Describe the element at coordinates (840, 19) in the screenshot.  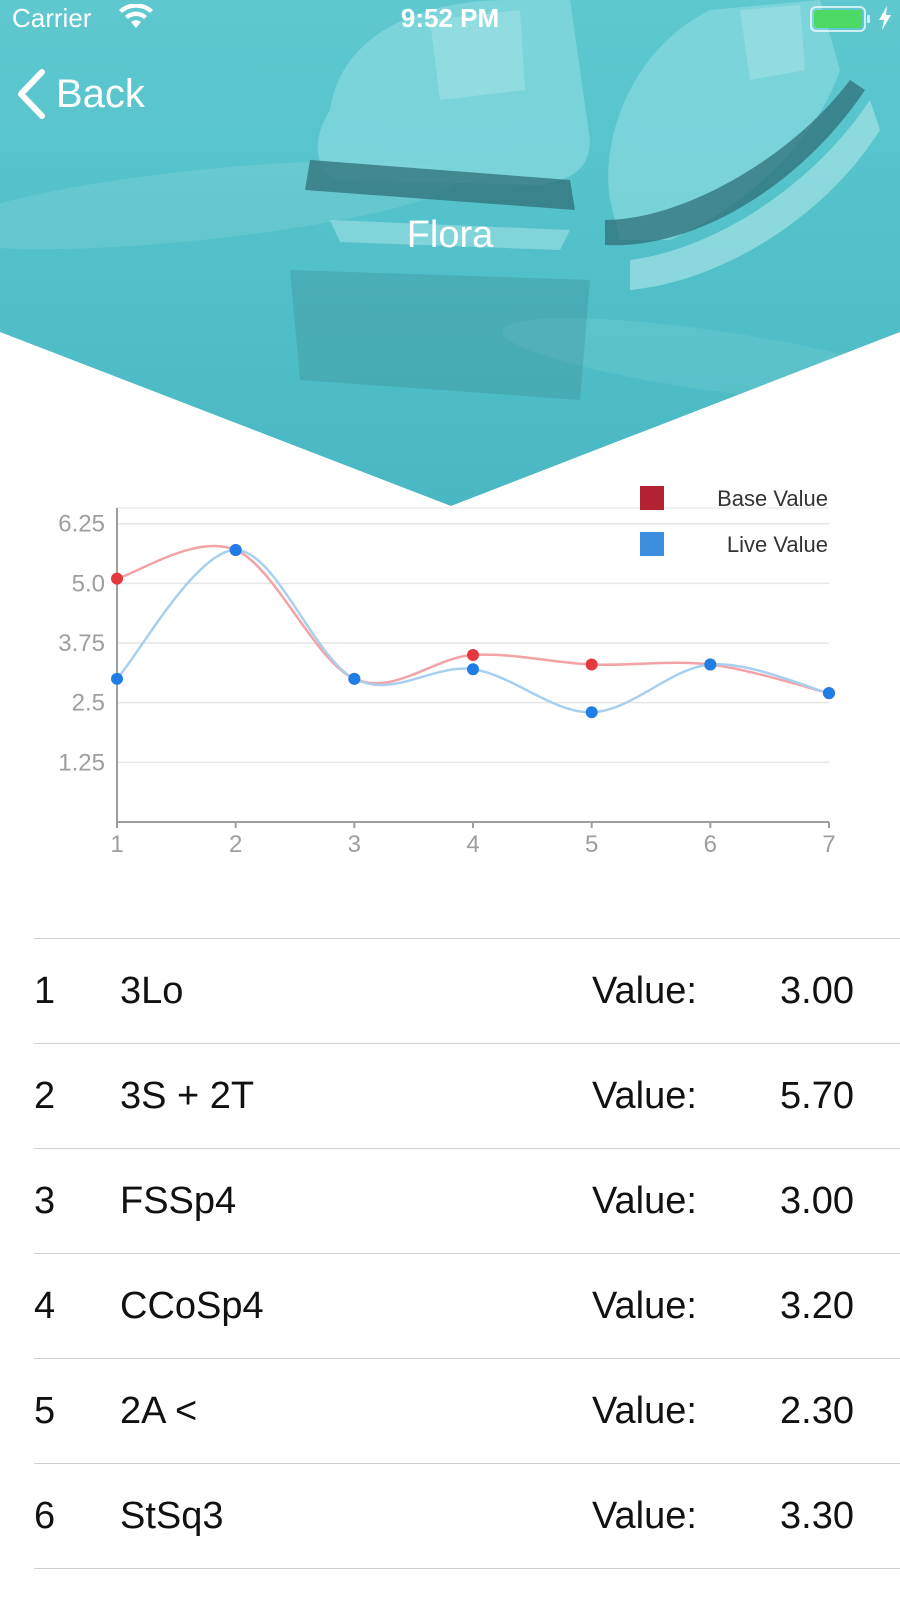
I see `battery-icon` at that location.